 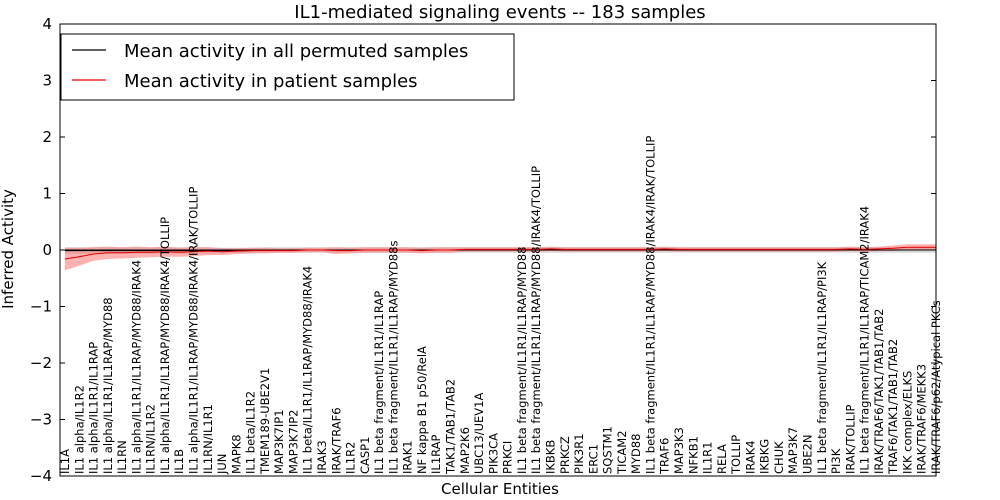 What do you see at coordinates (41, 307) in the screenshot?
I see `y-tick-label: −1` at bounding box center [41, 307].